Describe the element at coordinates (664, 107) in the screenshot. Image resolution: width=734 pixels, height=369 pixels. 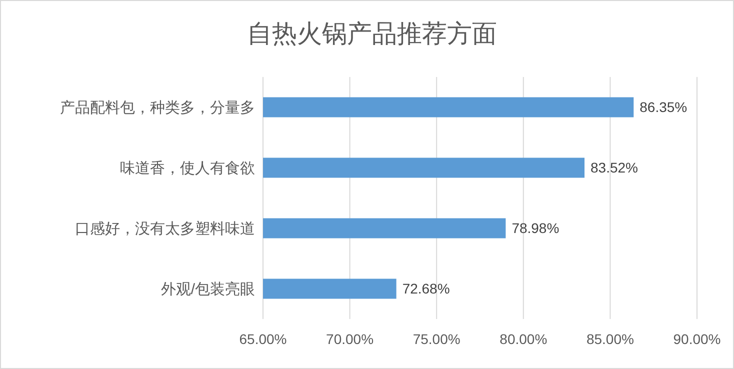
I see `data-label: 86.35%` at that location.